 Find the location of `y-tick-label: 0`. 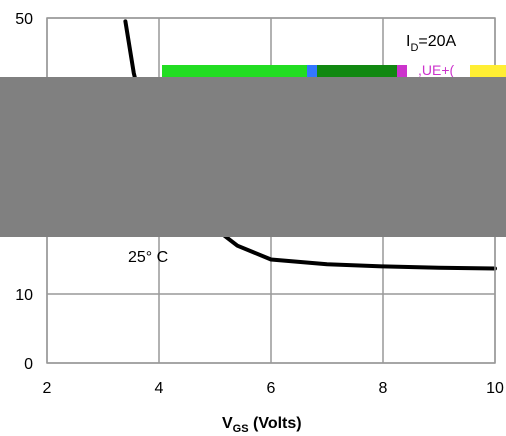

y-tick-label: 0 is located at coordinates (28, 364).